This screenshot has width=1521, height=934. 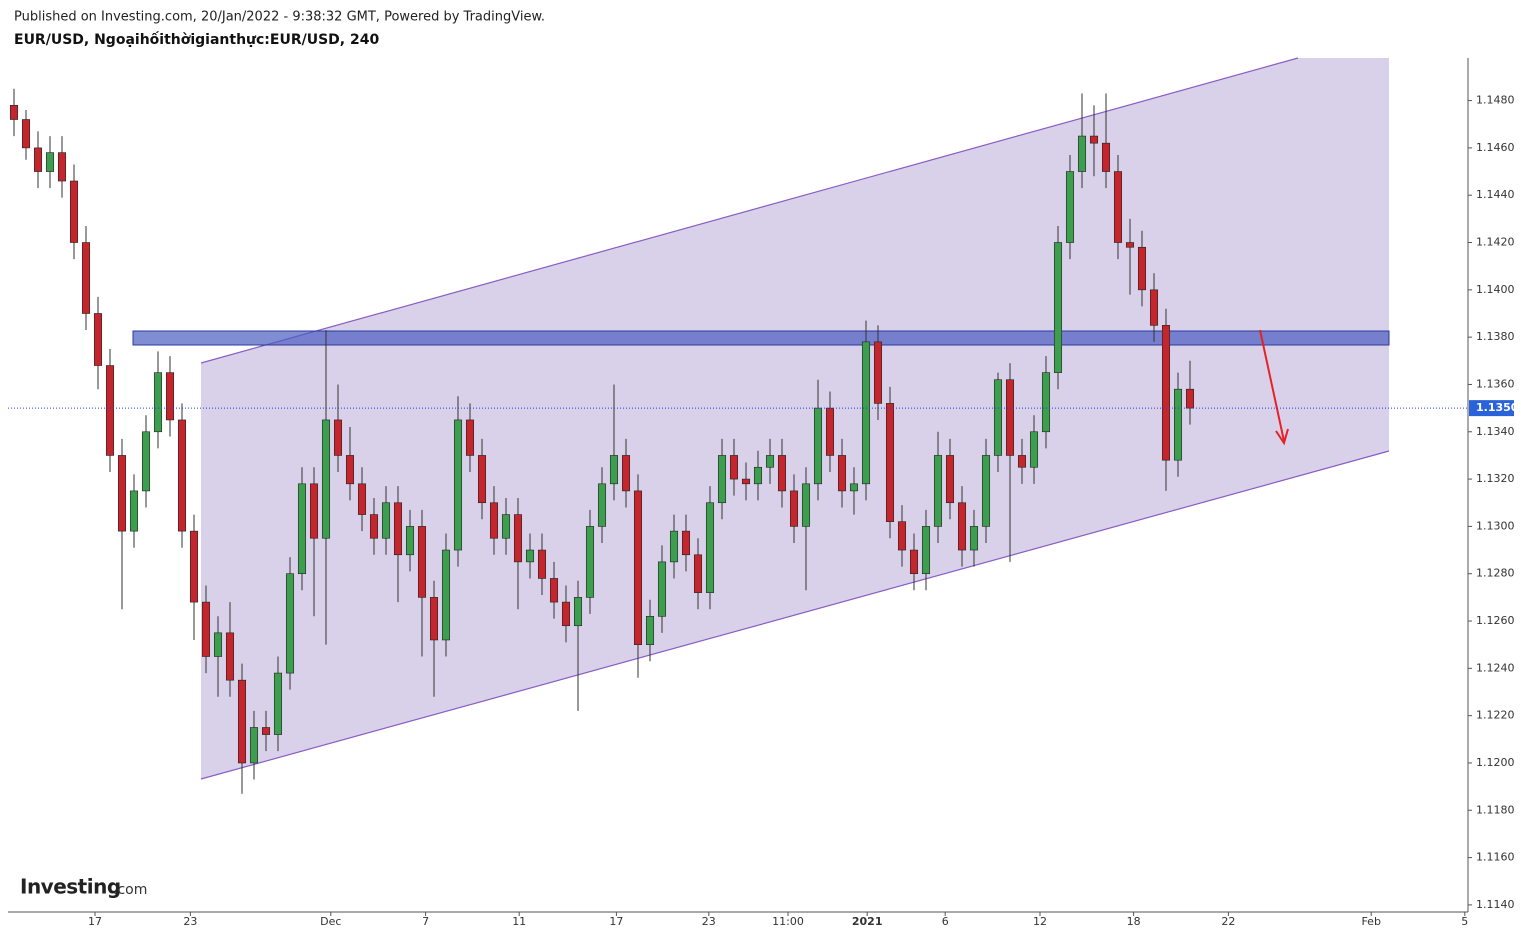 What do you see at coordinates (1495, 194) in the screenshot?
I see `y-tick-label: 1.1440` at bounding box center [1495, 194].